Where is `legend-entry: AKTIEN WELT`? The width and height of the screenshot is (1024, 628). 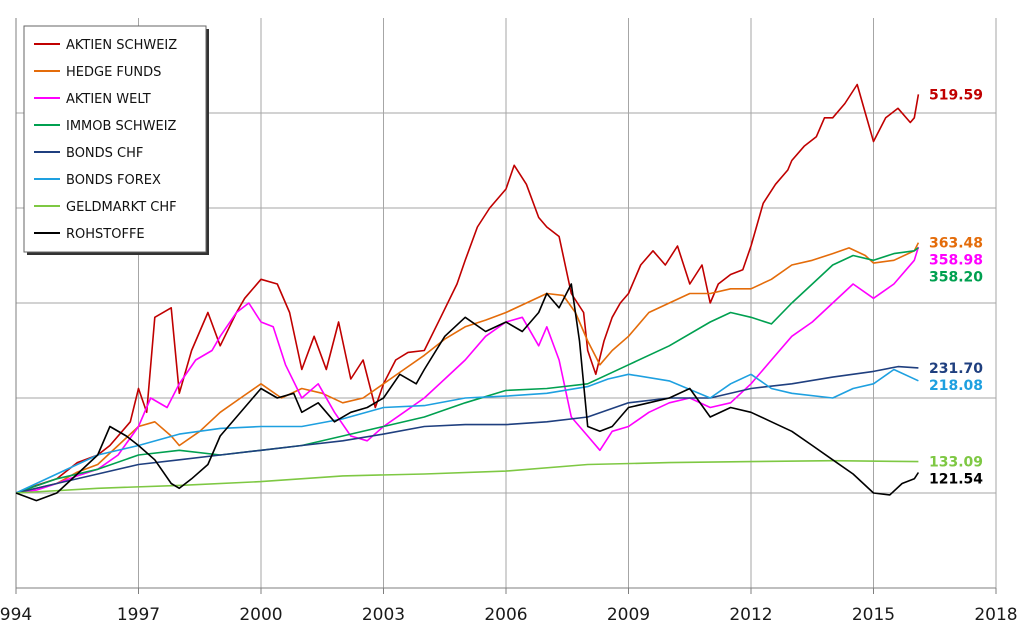
legend-entry: AKTIEN WELT is located at coordinates (108, 99).